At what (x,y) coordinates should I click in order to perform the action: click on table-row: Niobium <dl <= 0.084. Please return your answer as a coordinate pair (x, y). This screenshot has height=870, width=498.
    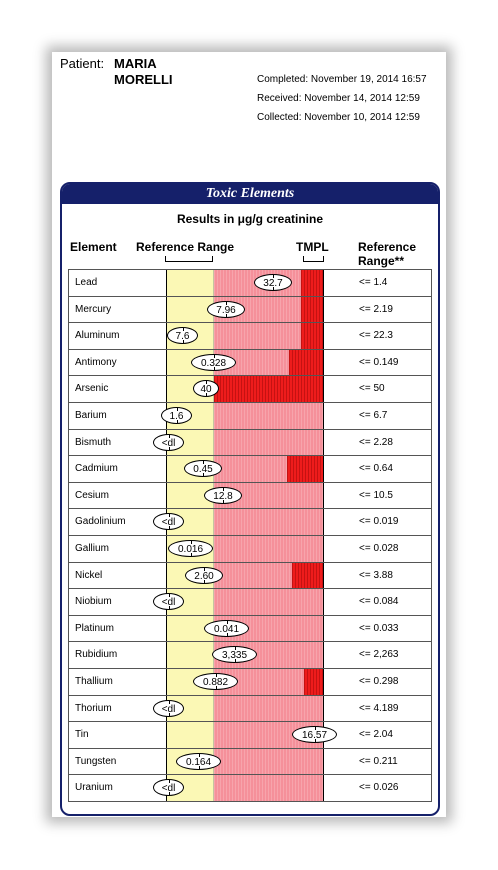
    Looking at the image, I should click on (250, 602).